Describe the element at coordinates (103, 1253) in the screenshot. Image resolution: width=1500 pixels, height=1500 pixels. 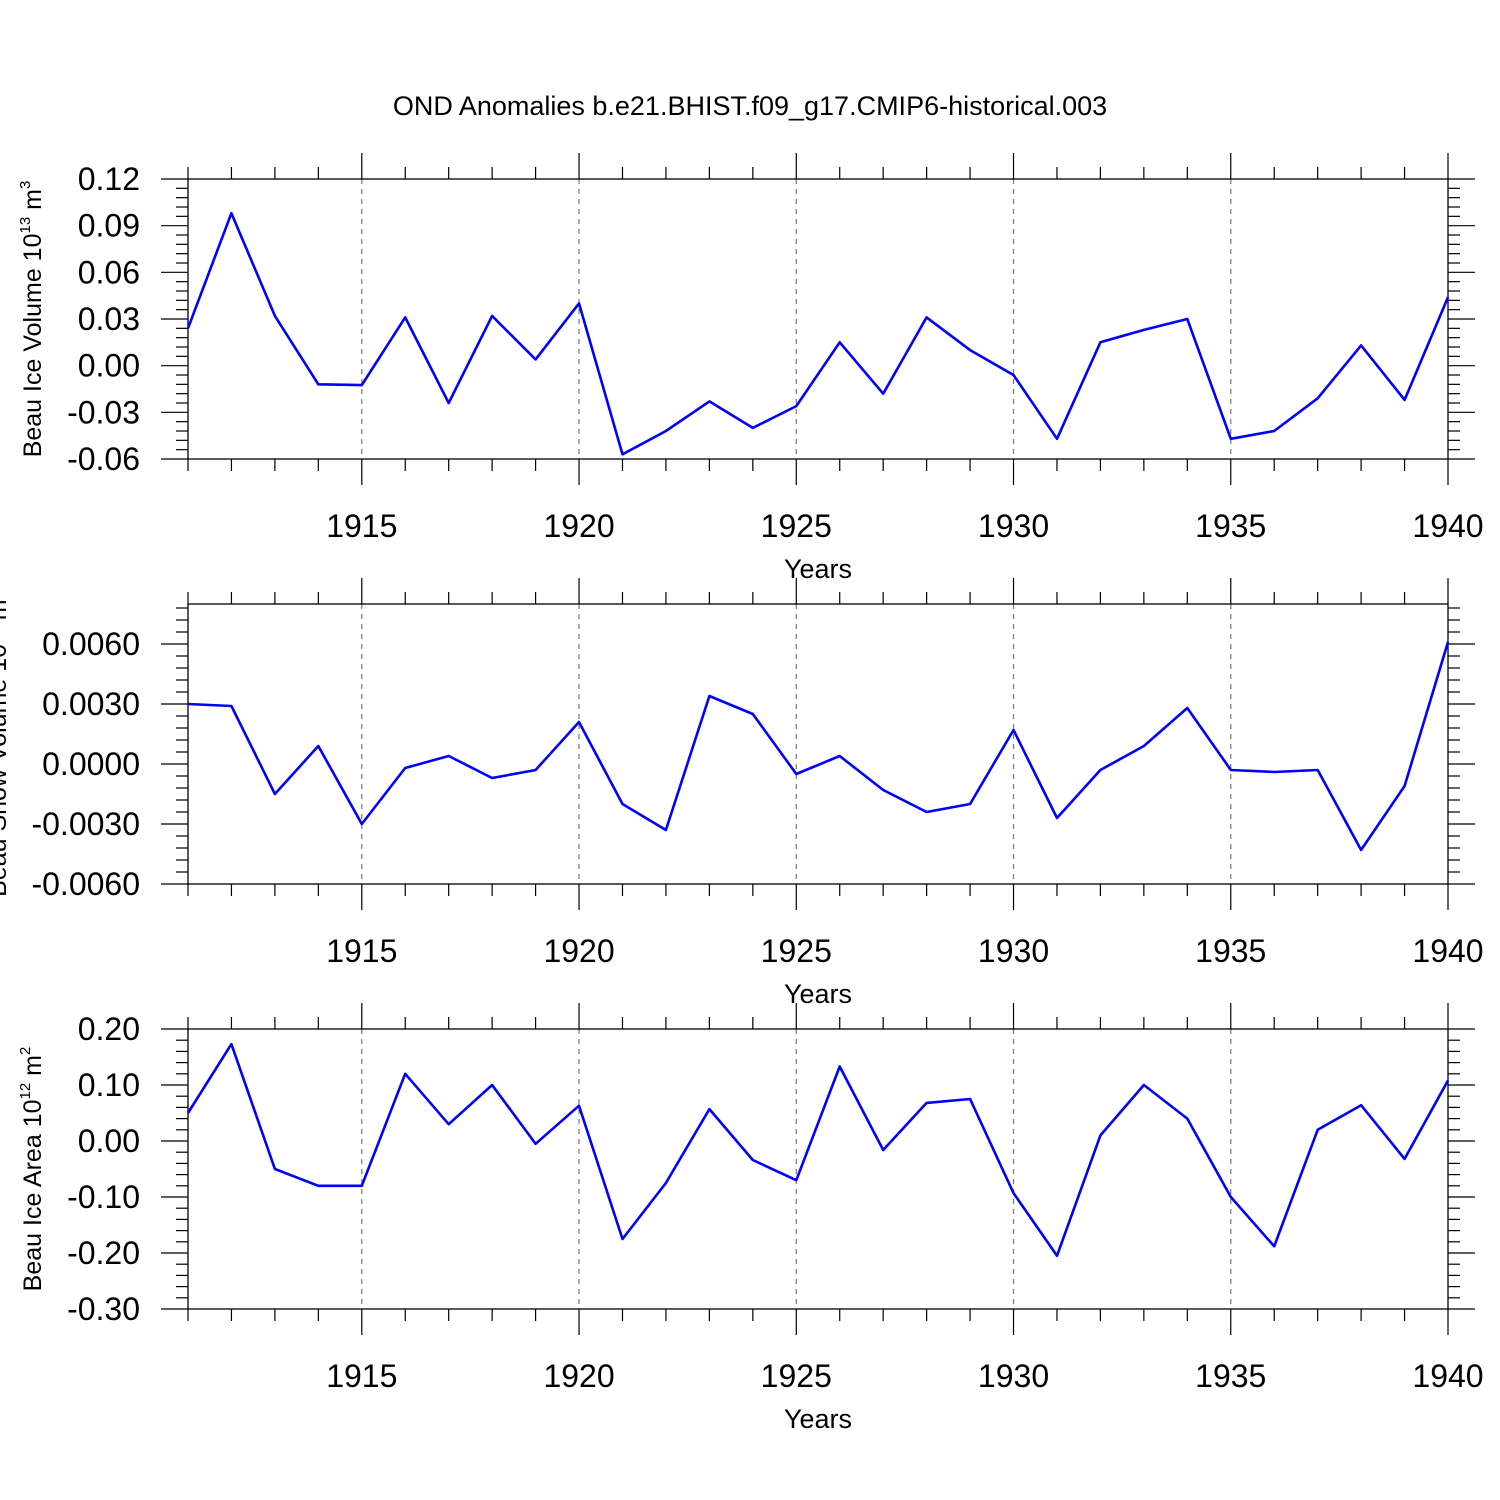
I see `y-tick-label: -0.20` at that location.